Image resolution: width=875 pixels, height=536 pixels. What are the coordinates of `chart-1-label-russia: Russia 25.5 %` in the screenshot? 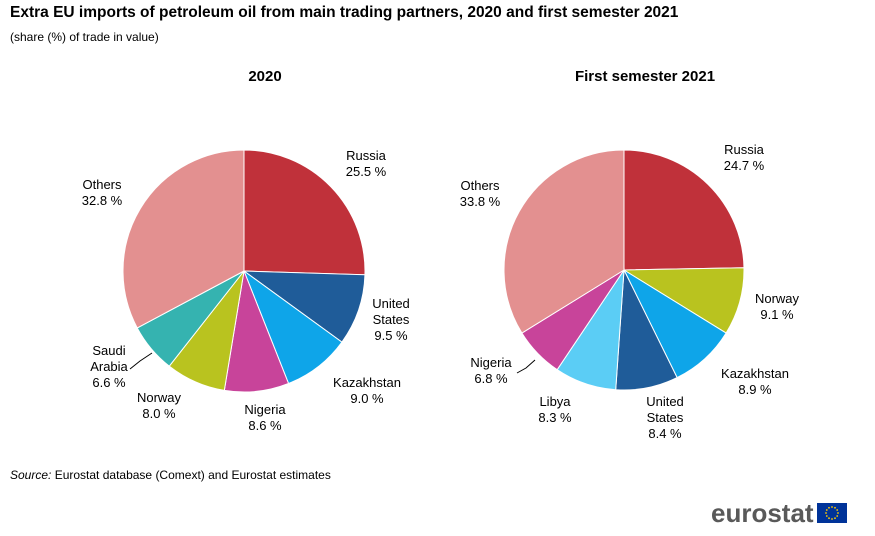 It's located at (366, 163).